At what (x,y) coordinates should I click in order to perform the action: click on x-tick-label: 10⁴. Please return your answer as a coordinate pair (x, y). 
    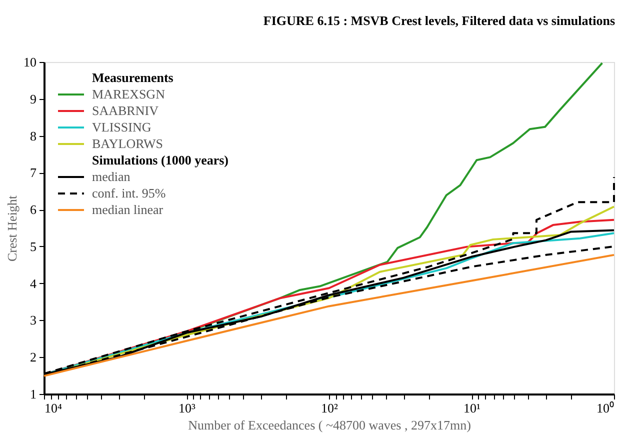
    Looking at the image, I should click on (53, 408).